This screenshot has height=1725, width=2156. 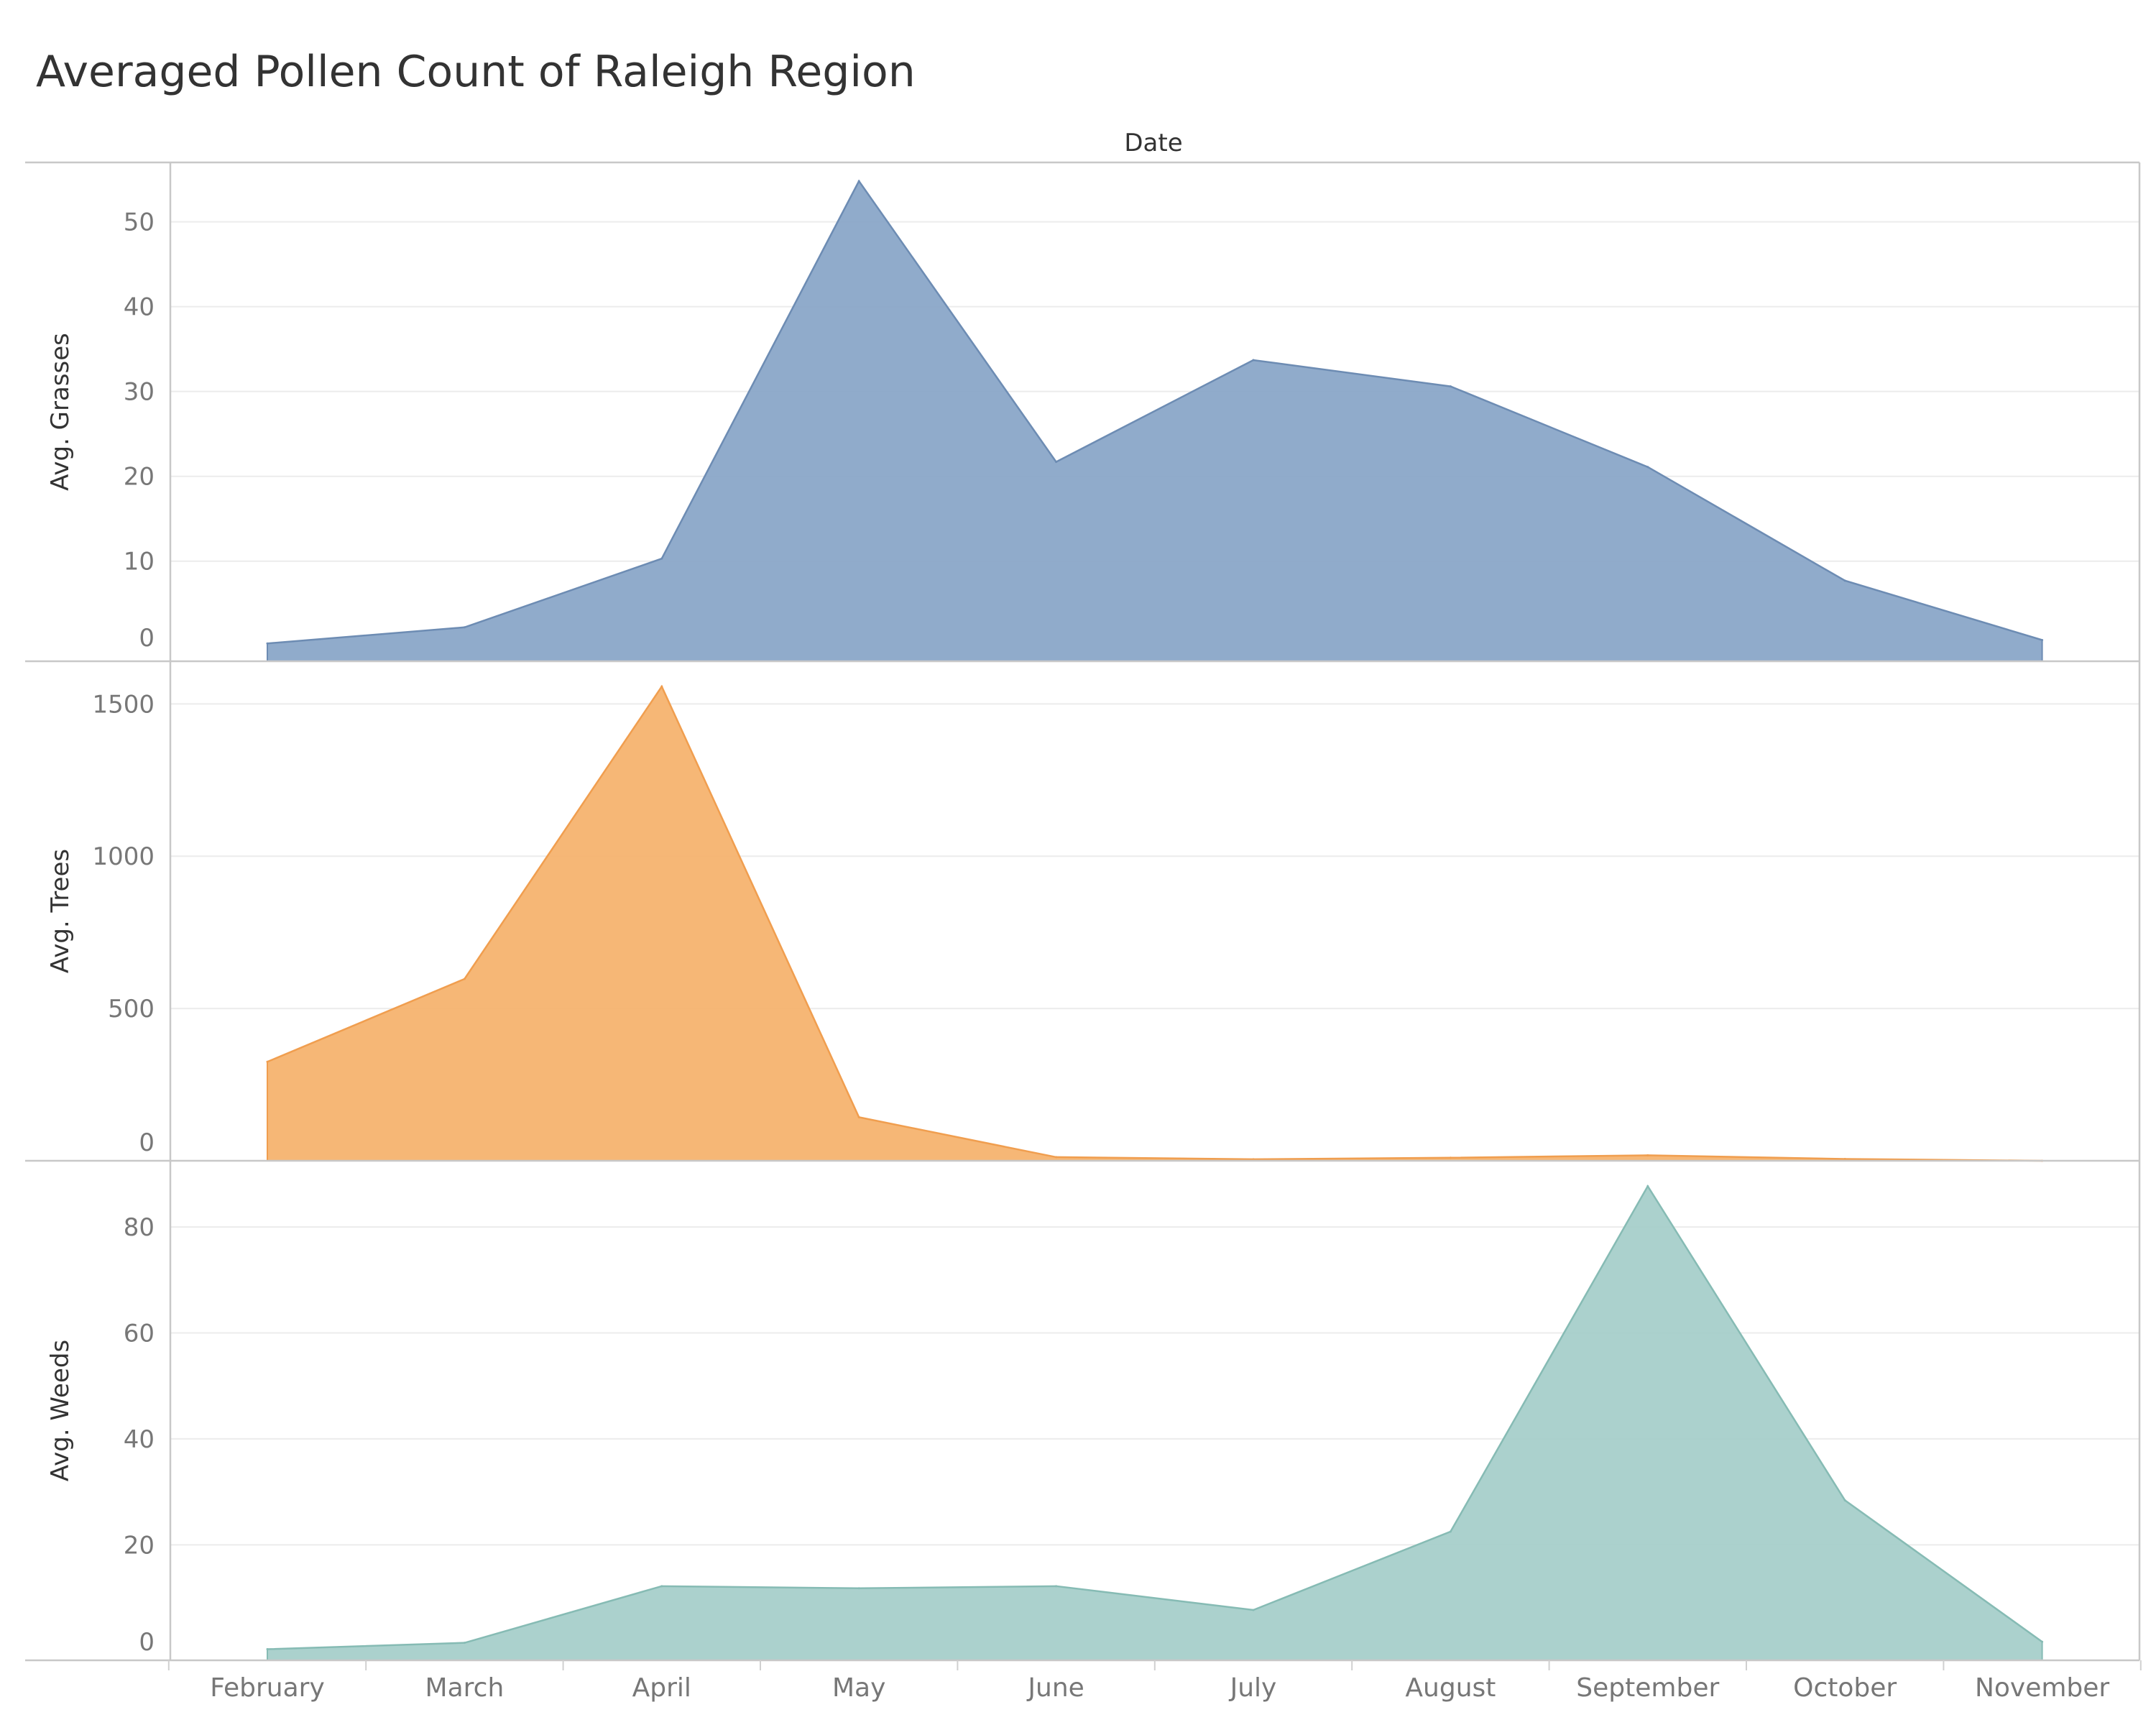 What do you see at coordinates (858, 1688) in the screenshot?
I see `x-tick-label: May` at bounding box center [858, 1688].